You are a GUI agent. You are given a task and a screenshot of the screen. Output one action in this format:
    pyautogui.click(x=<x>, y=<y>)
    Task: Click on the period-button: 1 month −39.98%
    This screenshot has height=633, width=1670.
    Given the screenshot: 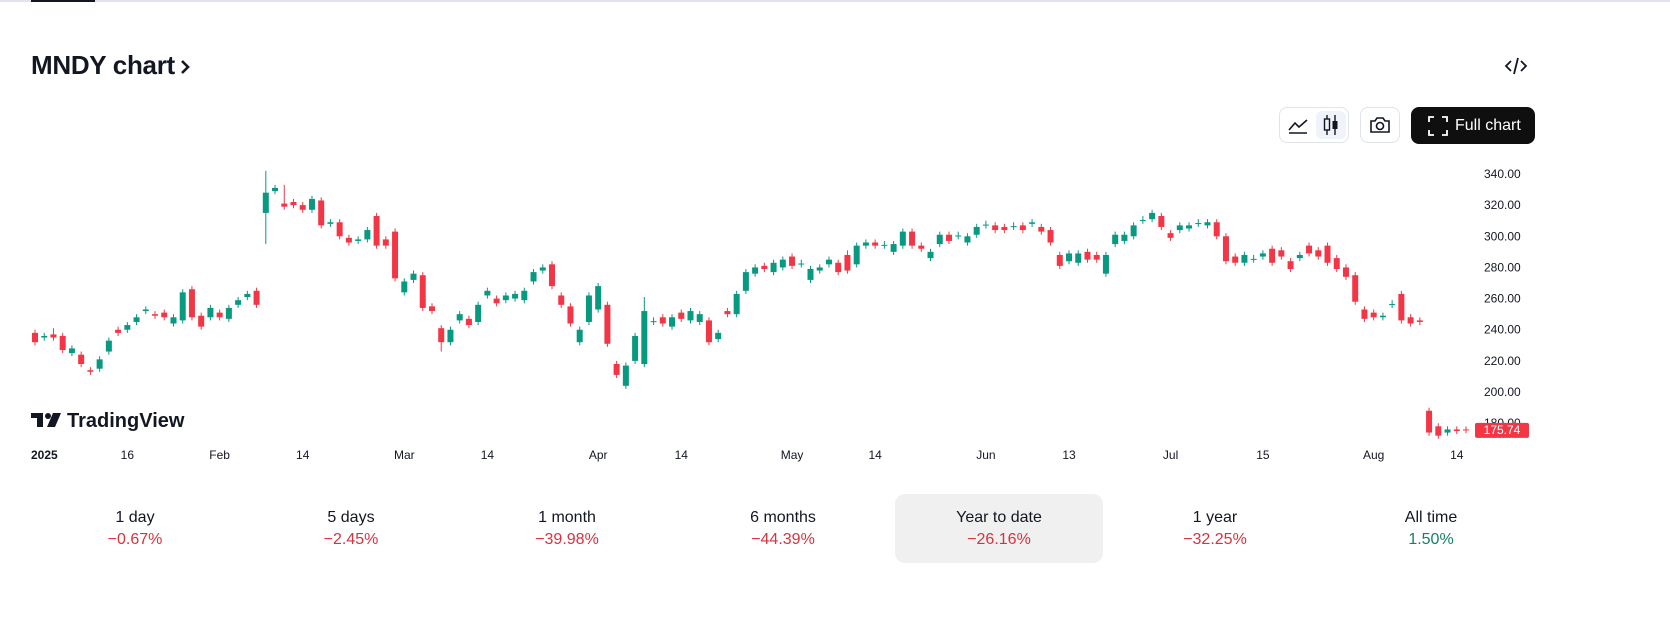 What is the action you would take?
    pyautogui.click(x=567, y=528)
    